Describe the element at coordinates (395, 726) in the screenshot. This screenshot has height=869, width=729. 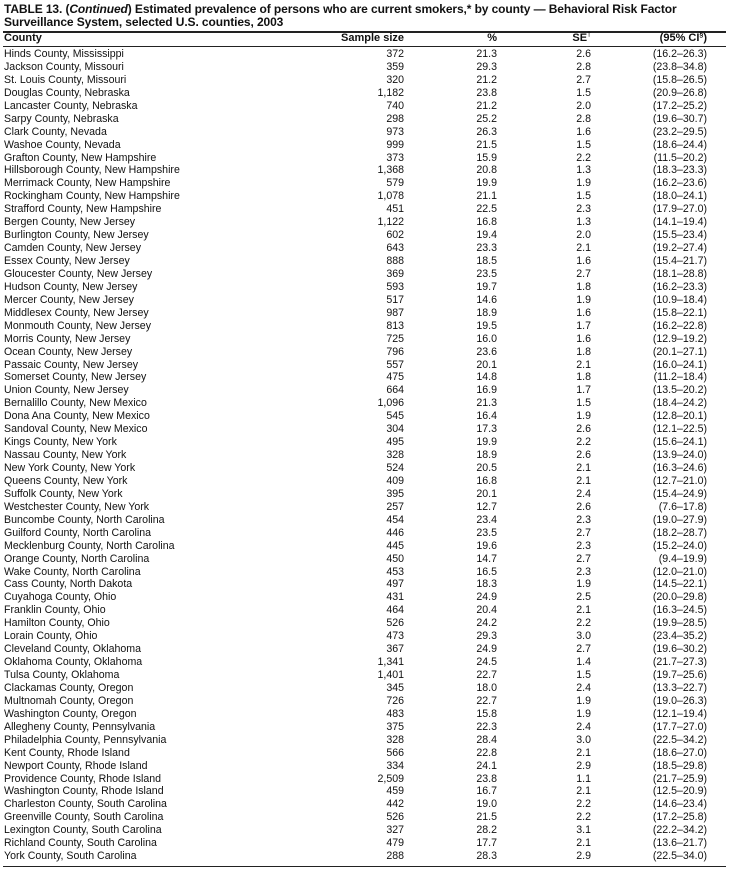
I see `cell-sample-size: 375` at that location.